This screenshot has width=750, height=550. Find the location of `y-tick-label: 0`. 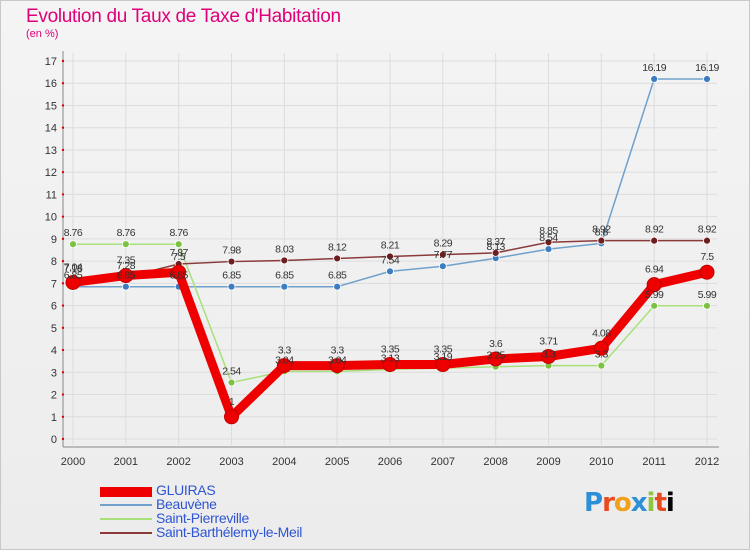

y-tick-label: 0 is located at coordinates (54, 440).